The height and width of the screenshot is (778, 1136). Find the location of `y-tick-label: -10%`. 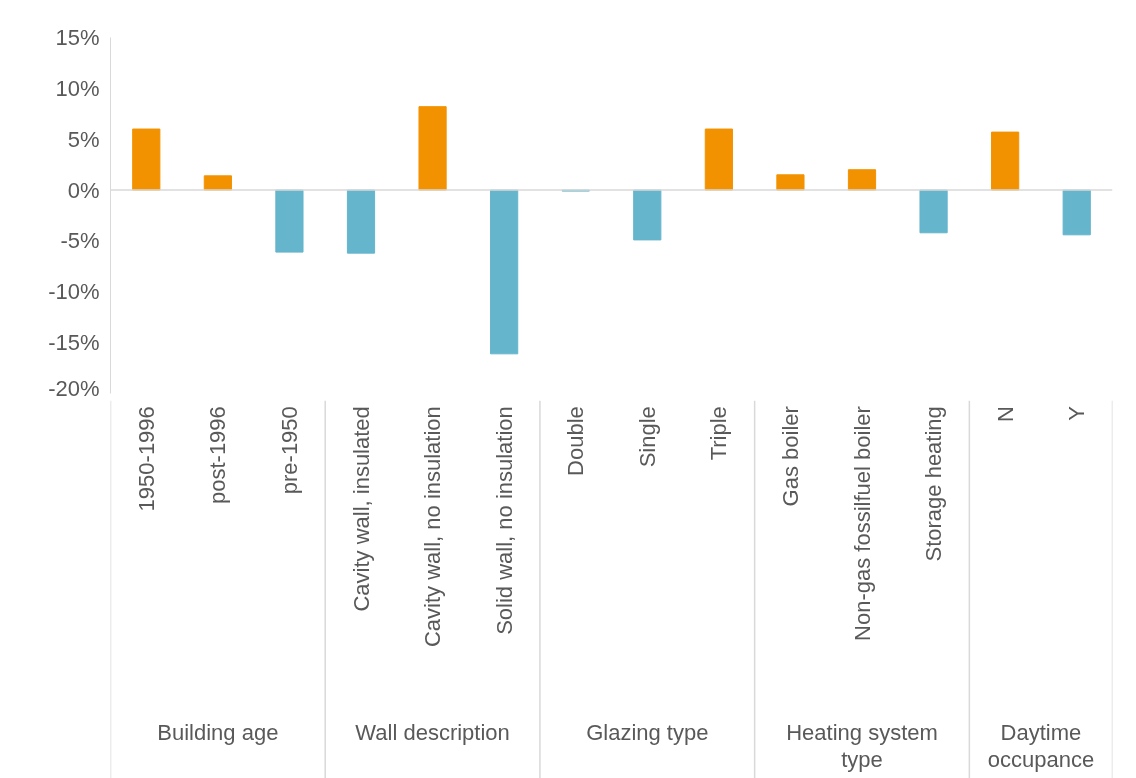

y-tick-label: -10% is located at coordinates (74, 292).